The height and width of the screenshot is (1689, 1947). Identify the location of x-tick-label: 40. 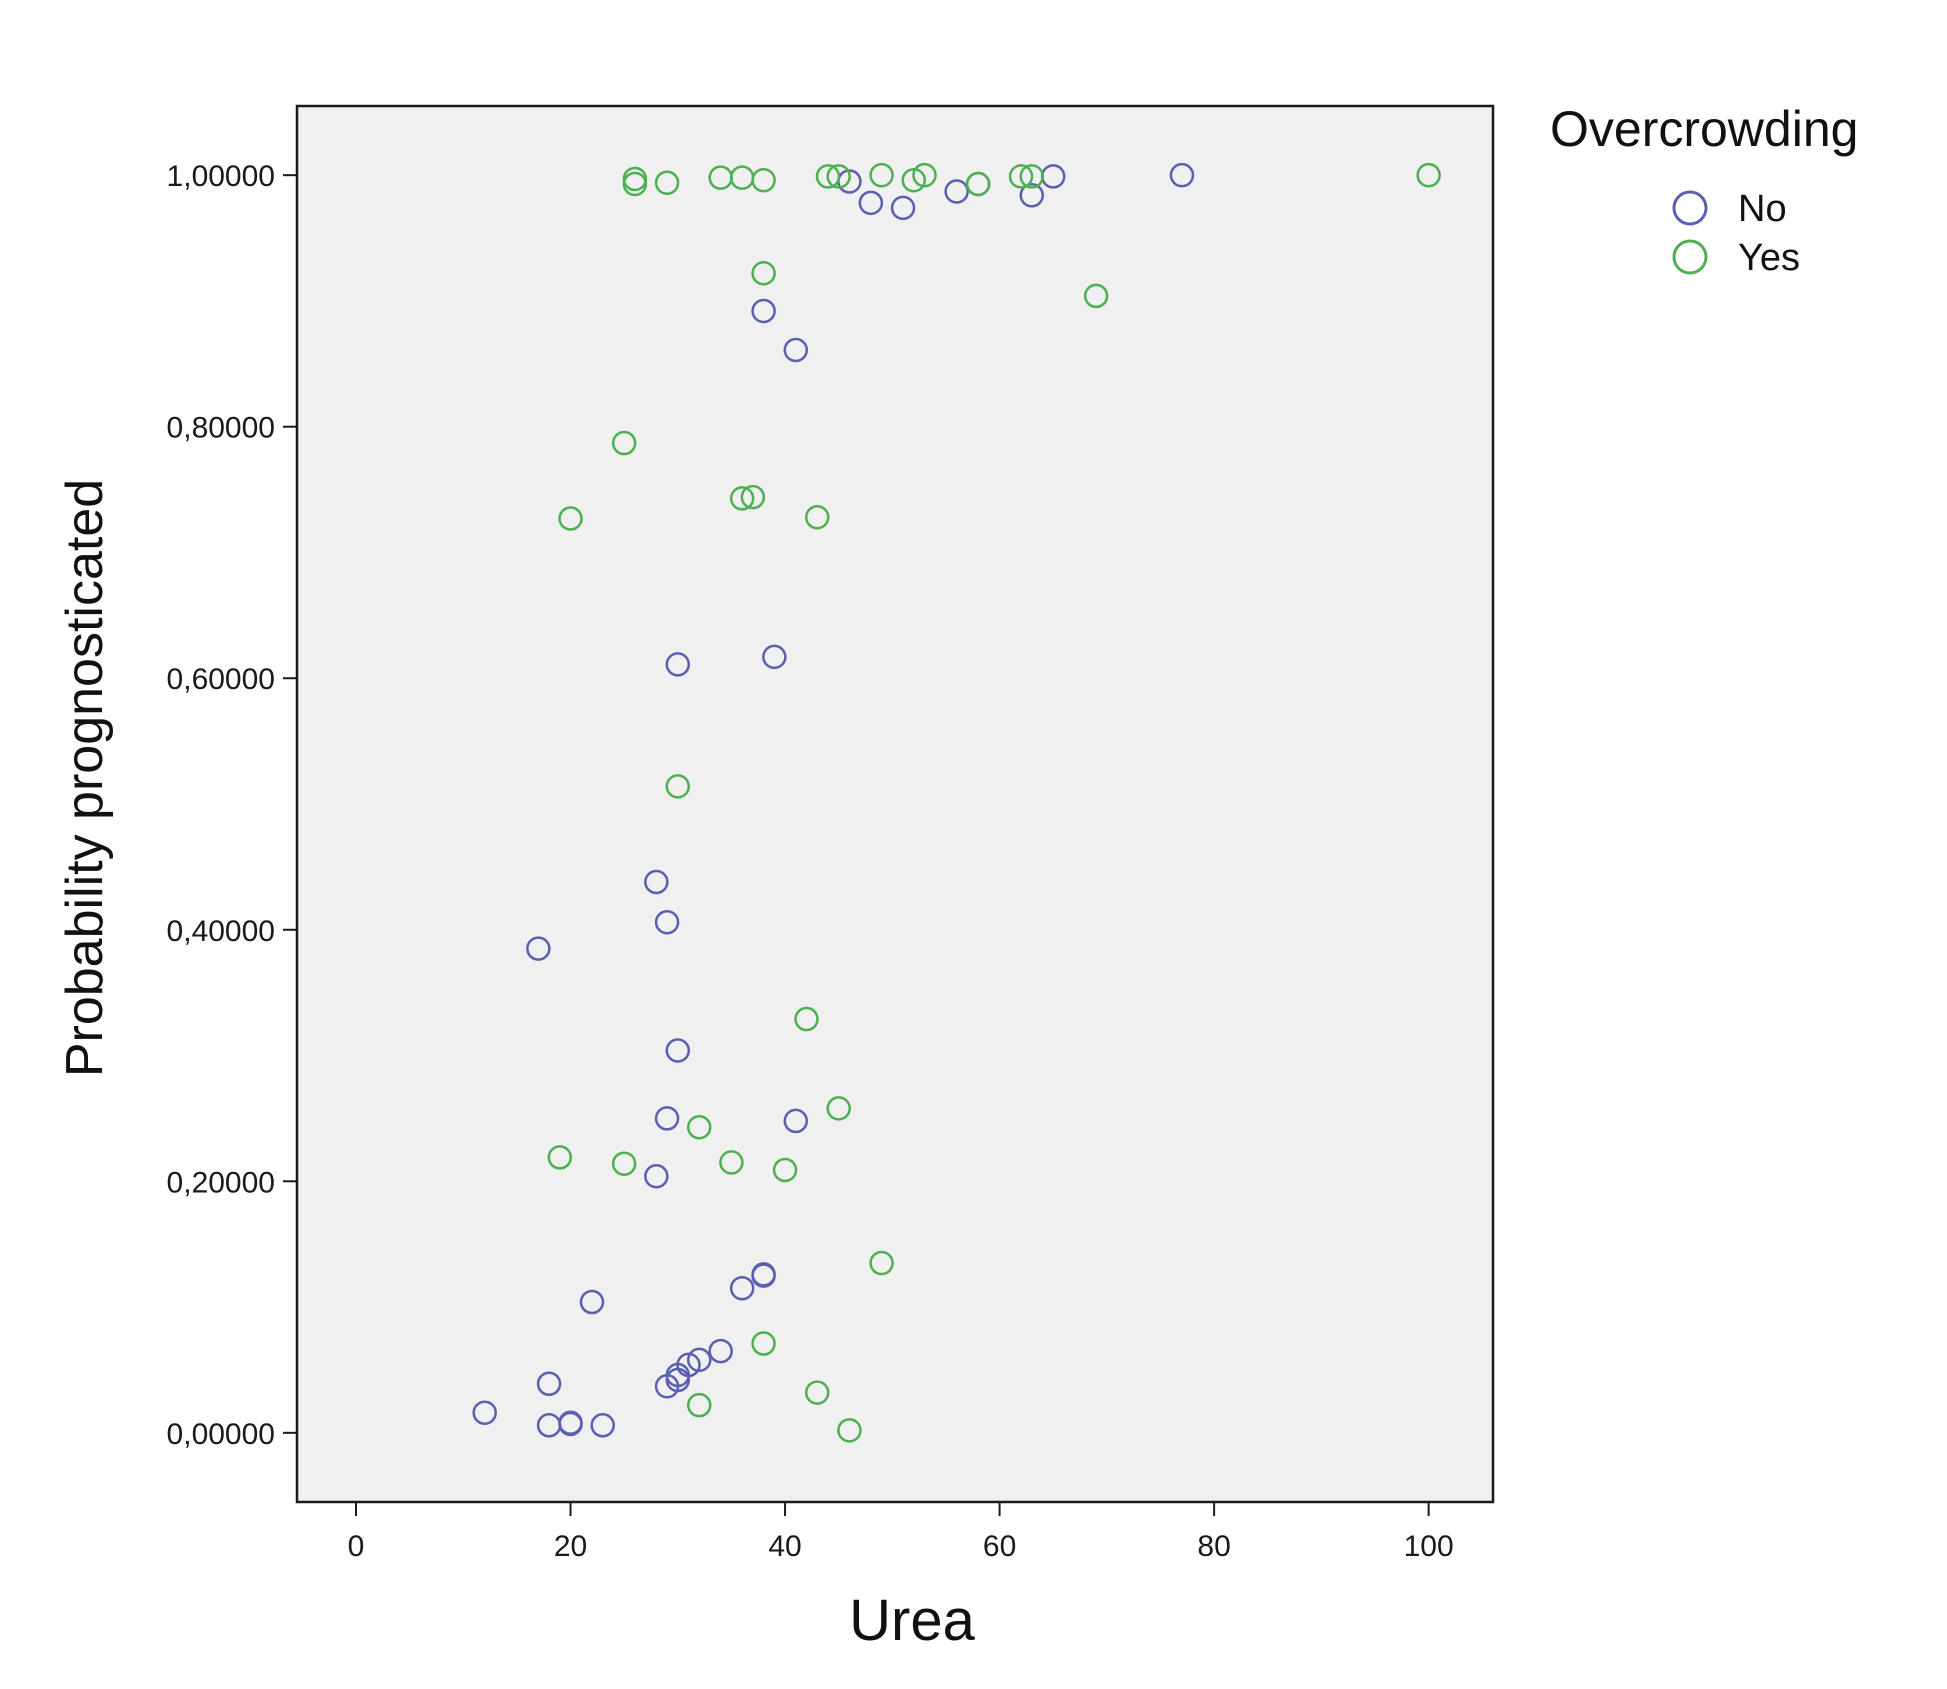
(784, 1546).